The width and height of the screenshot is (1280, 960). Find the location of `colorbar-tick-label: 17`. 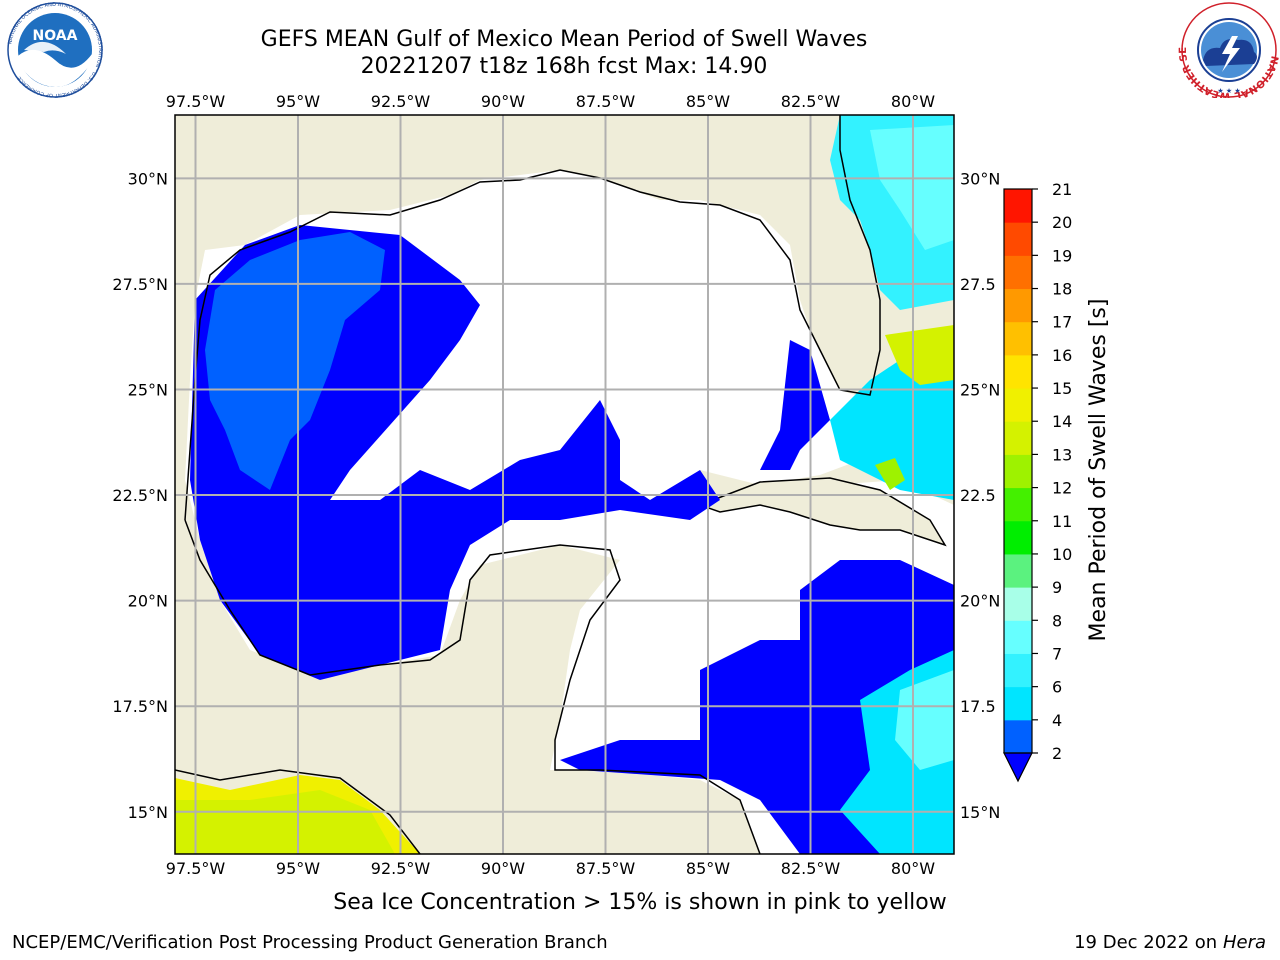

colorbar-tick-label: 17 is located at coordinates (1062, 322).